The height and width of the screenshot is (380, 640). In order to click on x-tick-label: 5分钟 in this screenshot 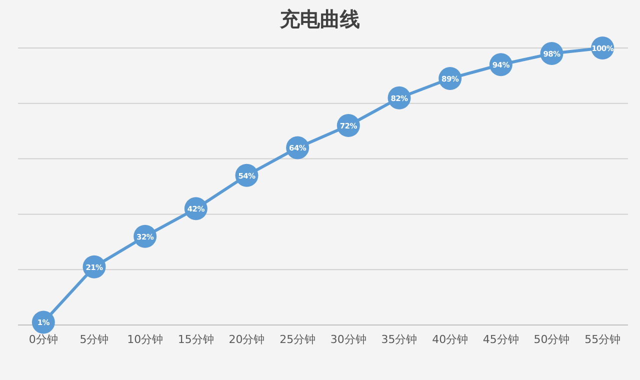, I will do `click(94, 339)`.